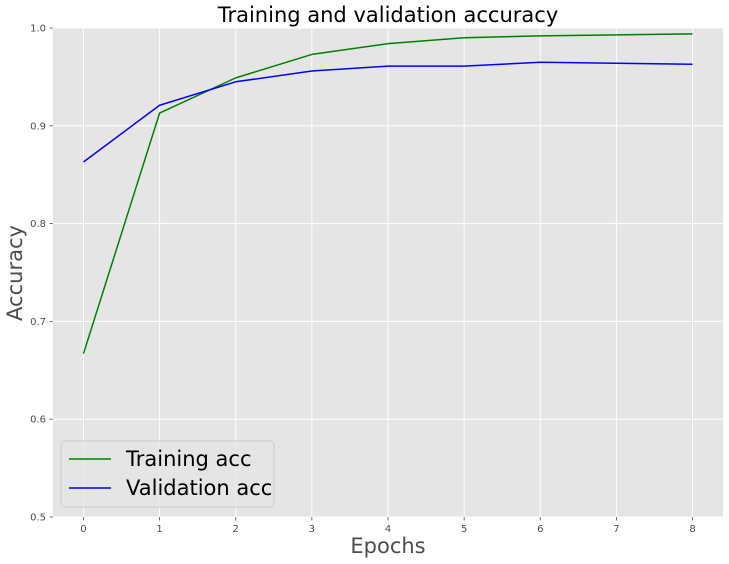 The image size is (729, 564). Describe the element at coordinates (199, 488) in the screenshot. I see `legend-label-validation: Validation acc` at that location.